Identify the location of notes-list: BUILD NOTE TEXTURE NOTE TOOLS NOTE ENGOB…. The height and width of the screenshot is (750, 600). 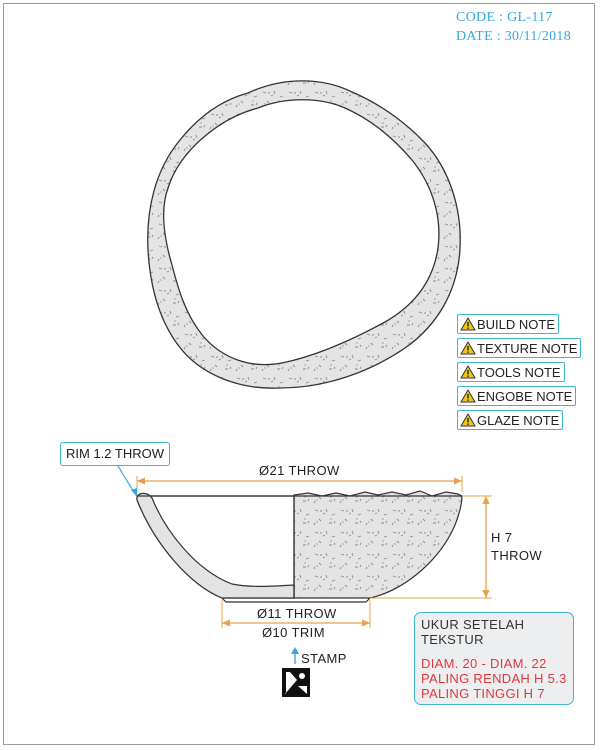
(519, 374).